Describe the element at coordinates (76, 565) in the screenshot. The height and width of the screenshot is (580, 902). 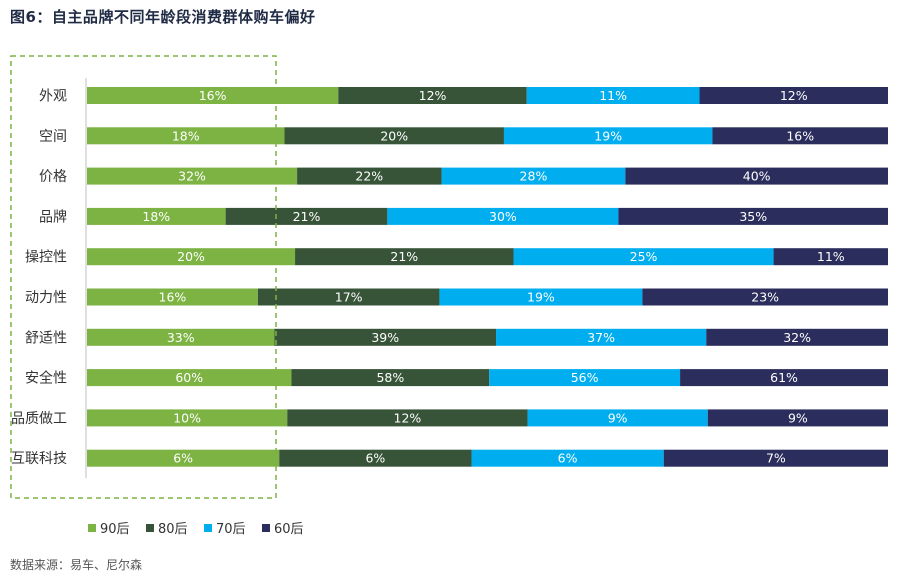
I see `source-note: 数据来源：易车、尼尔森` at that location.